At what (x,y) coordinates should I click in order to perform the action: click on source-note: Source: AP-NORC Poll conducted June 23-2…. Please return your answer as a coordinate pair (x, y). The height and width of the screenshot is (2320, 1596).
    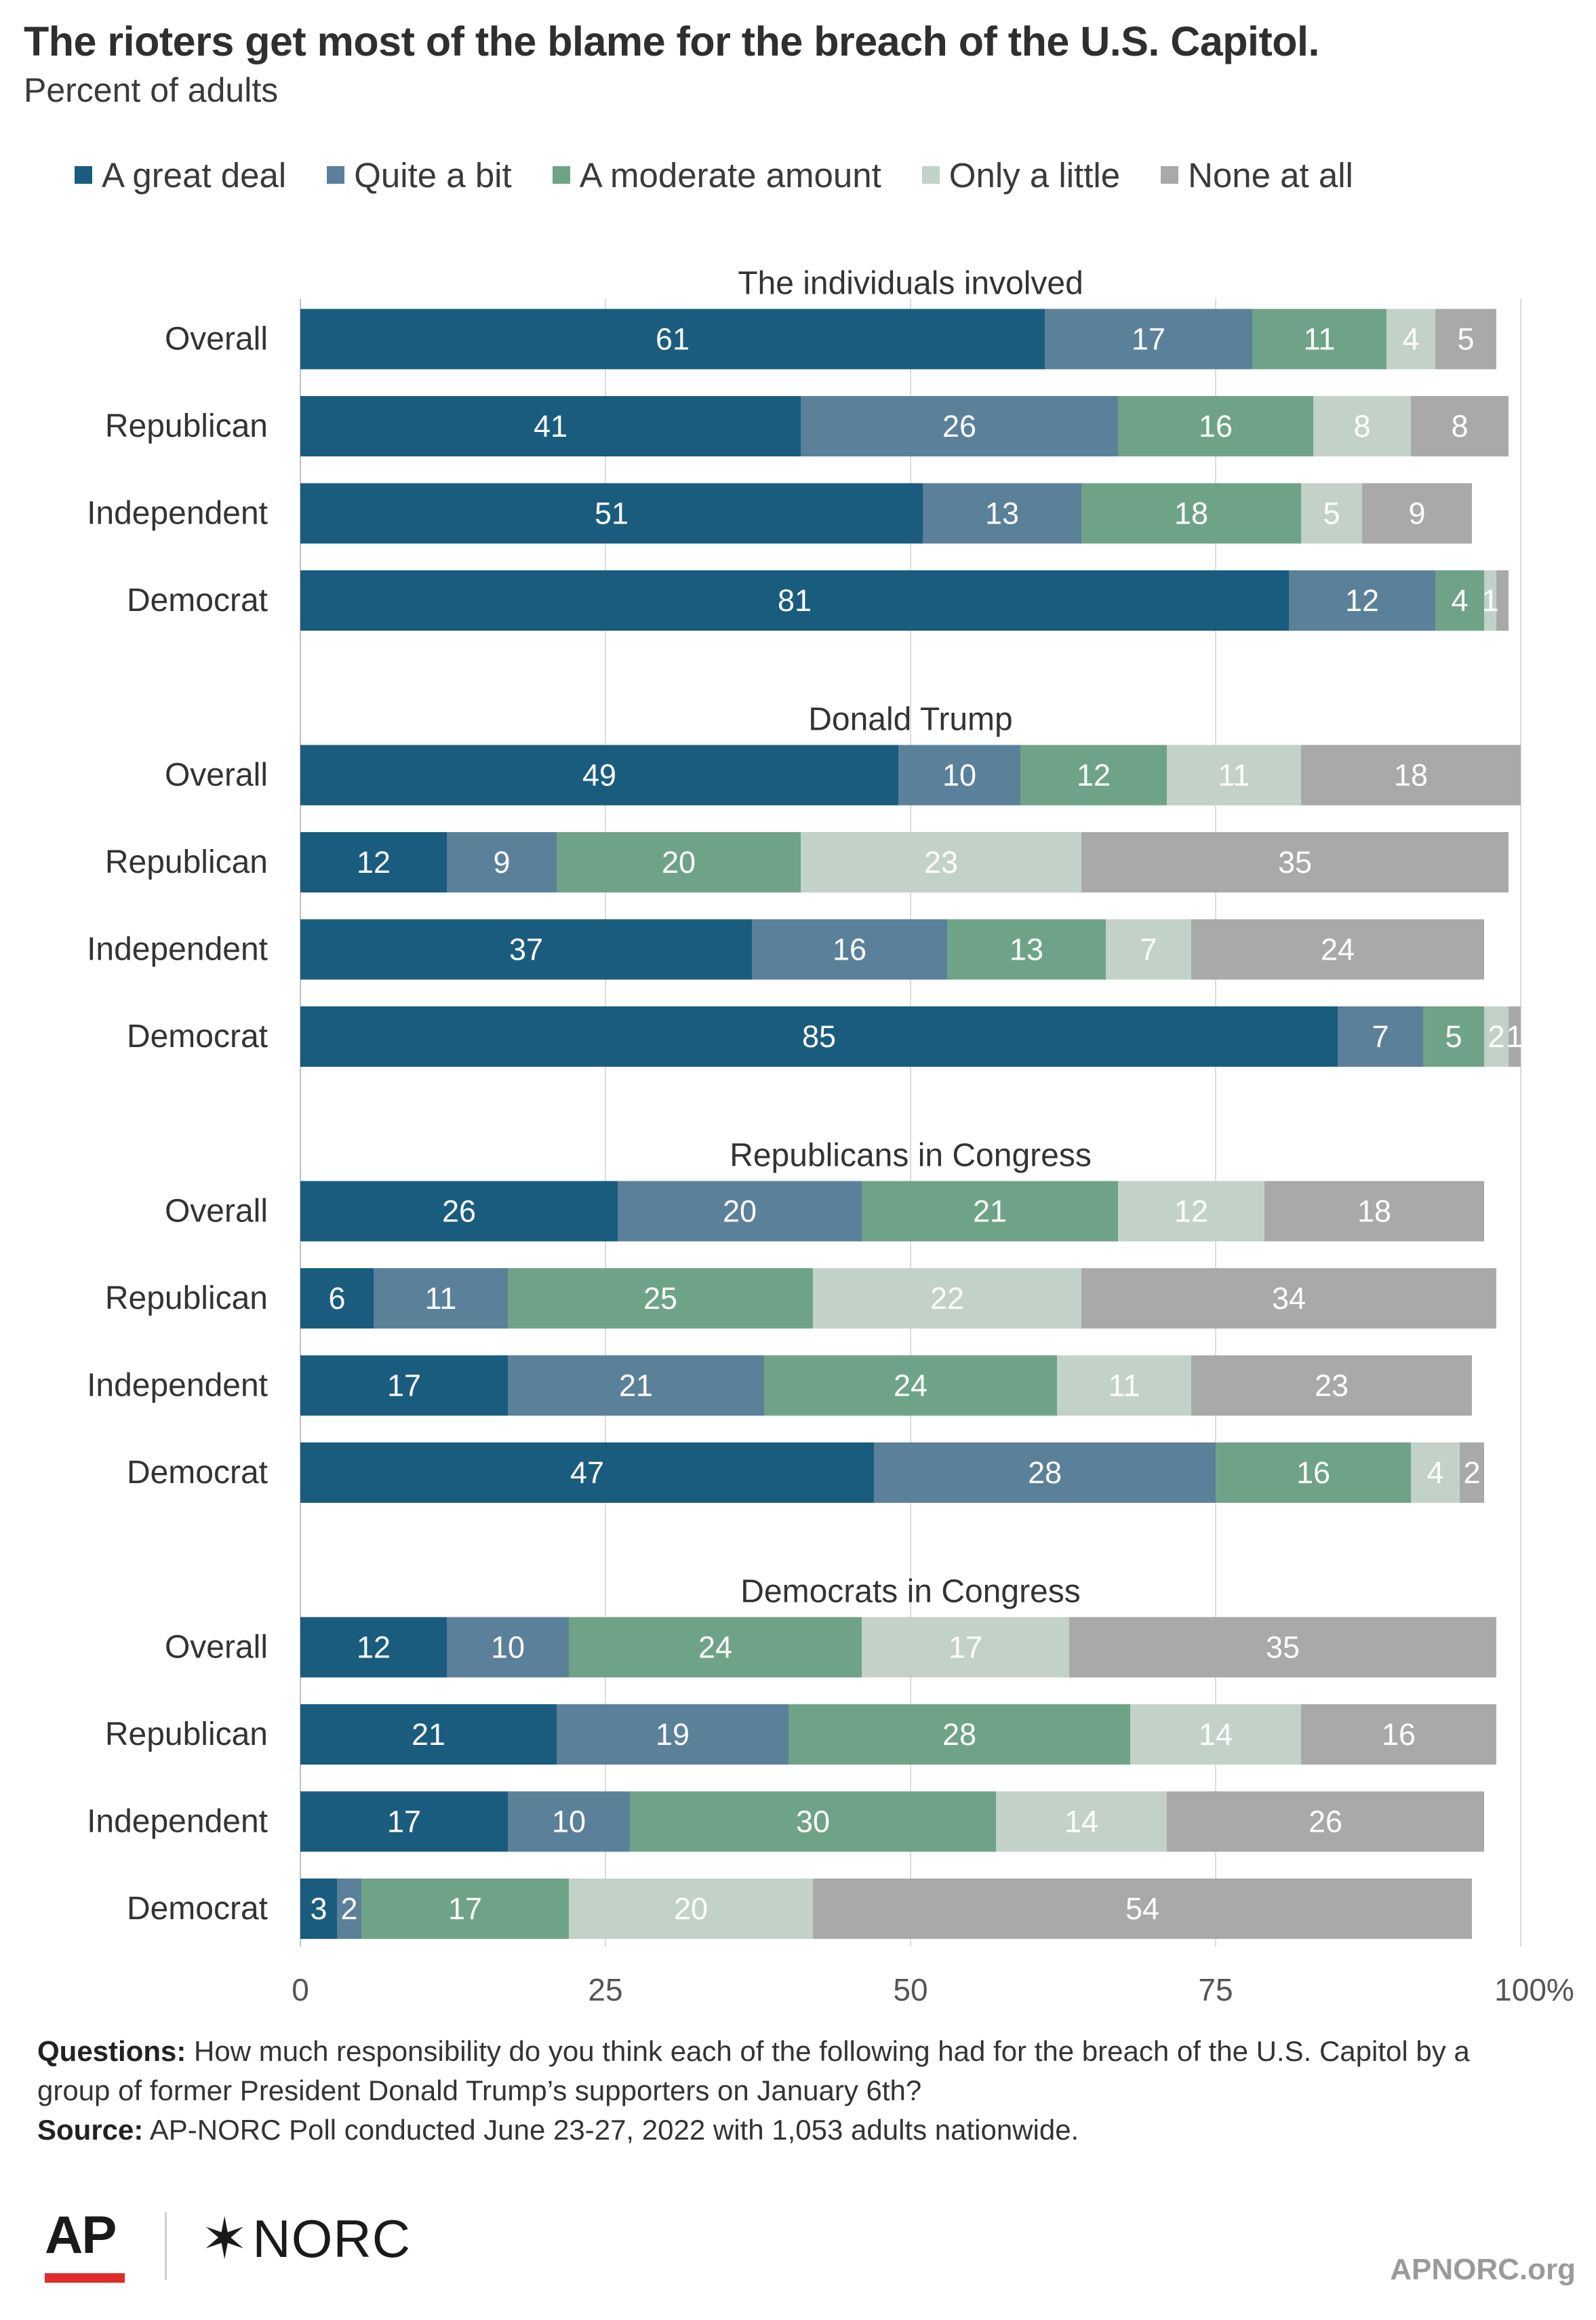
    Looking at the image, I should click on (783, 2130).